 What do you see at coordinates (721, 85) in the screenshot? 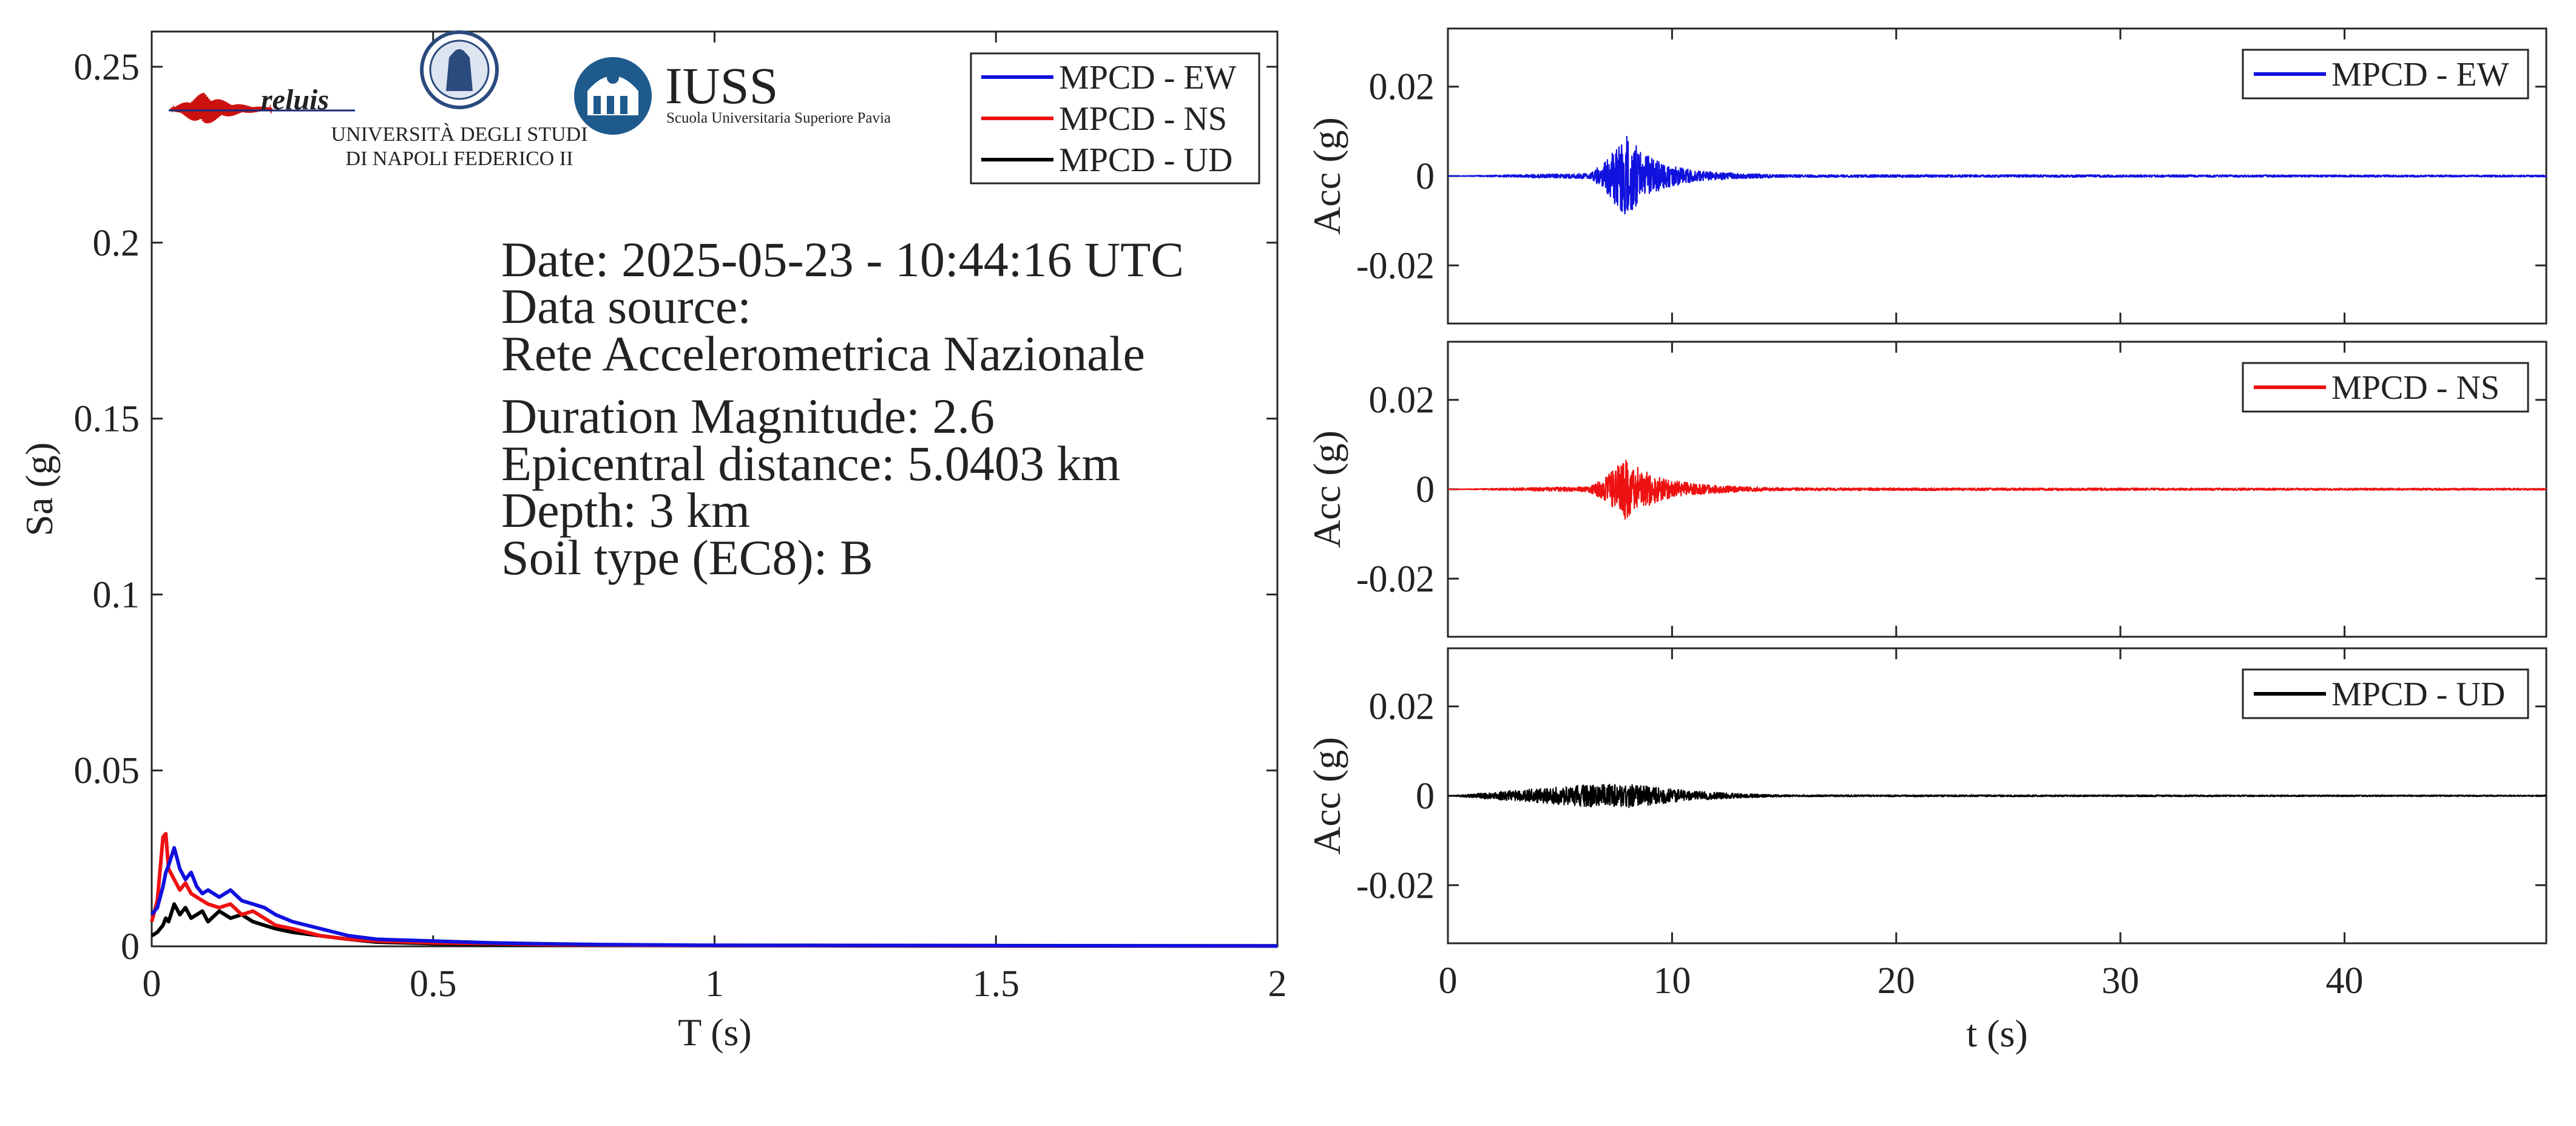
I see `iuss-wordmark: IUSS` at bounding box center [721, 85].